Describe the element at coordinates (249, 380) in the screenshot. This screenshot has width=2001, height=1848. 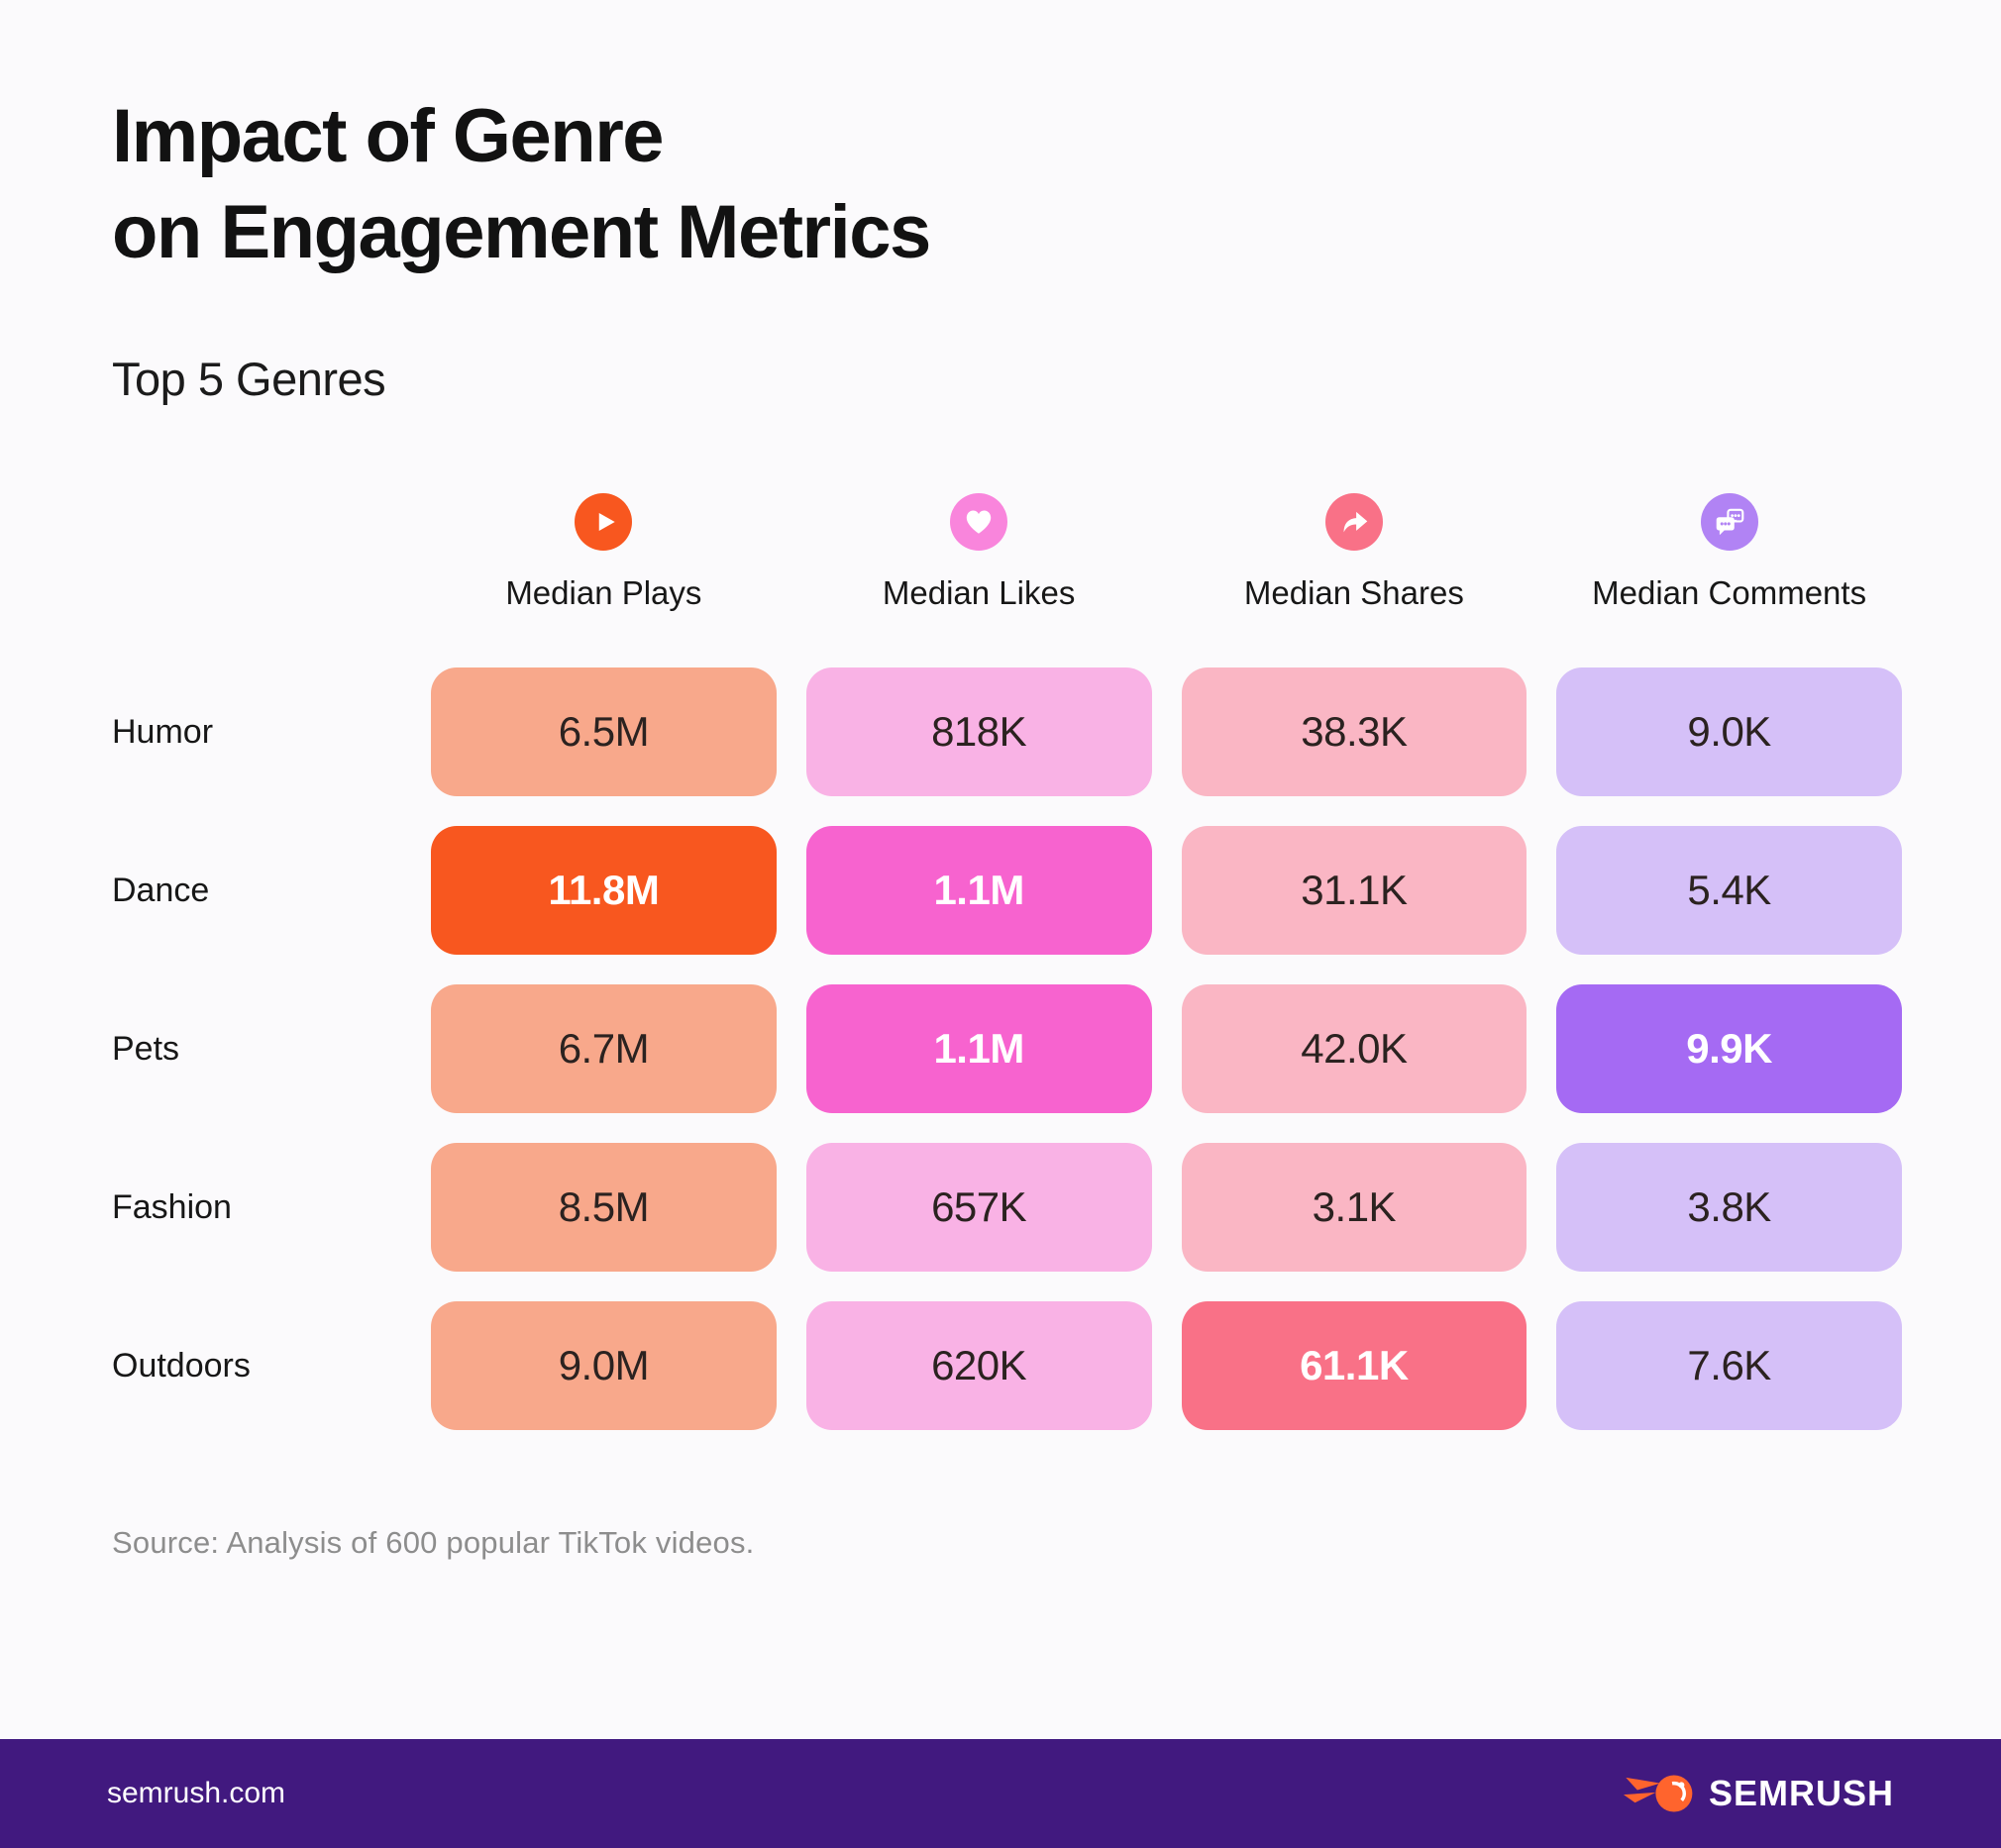
I see `page-subtitle: Top 5 Genres` at that location.